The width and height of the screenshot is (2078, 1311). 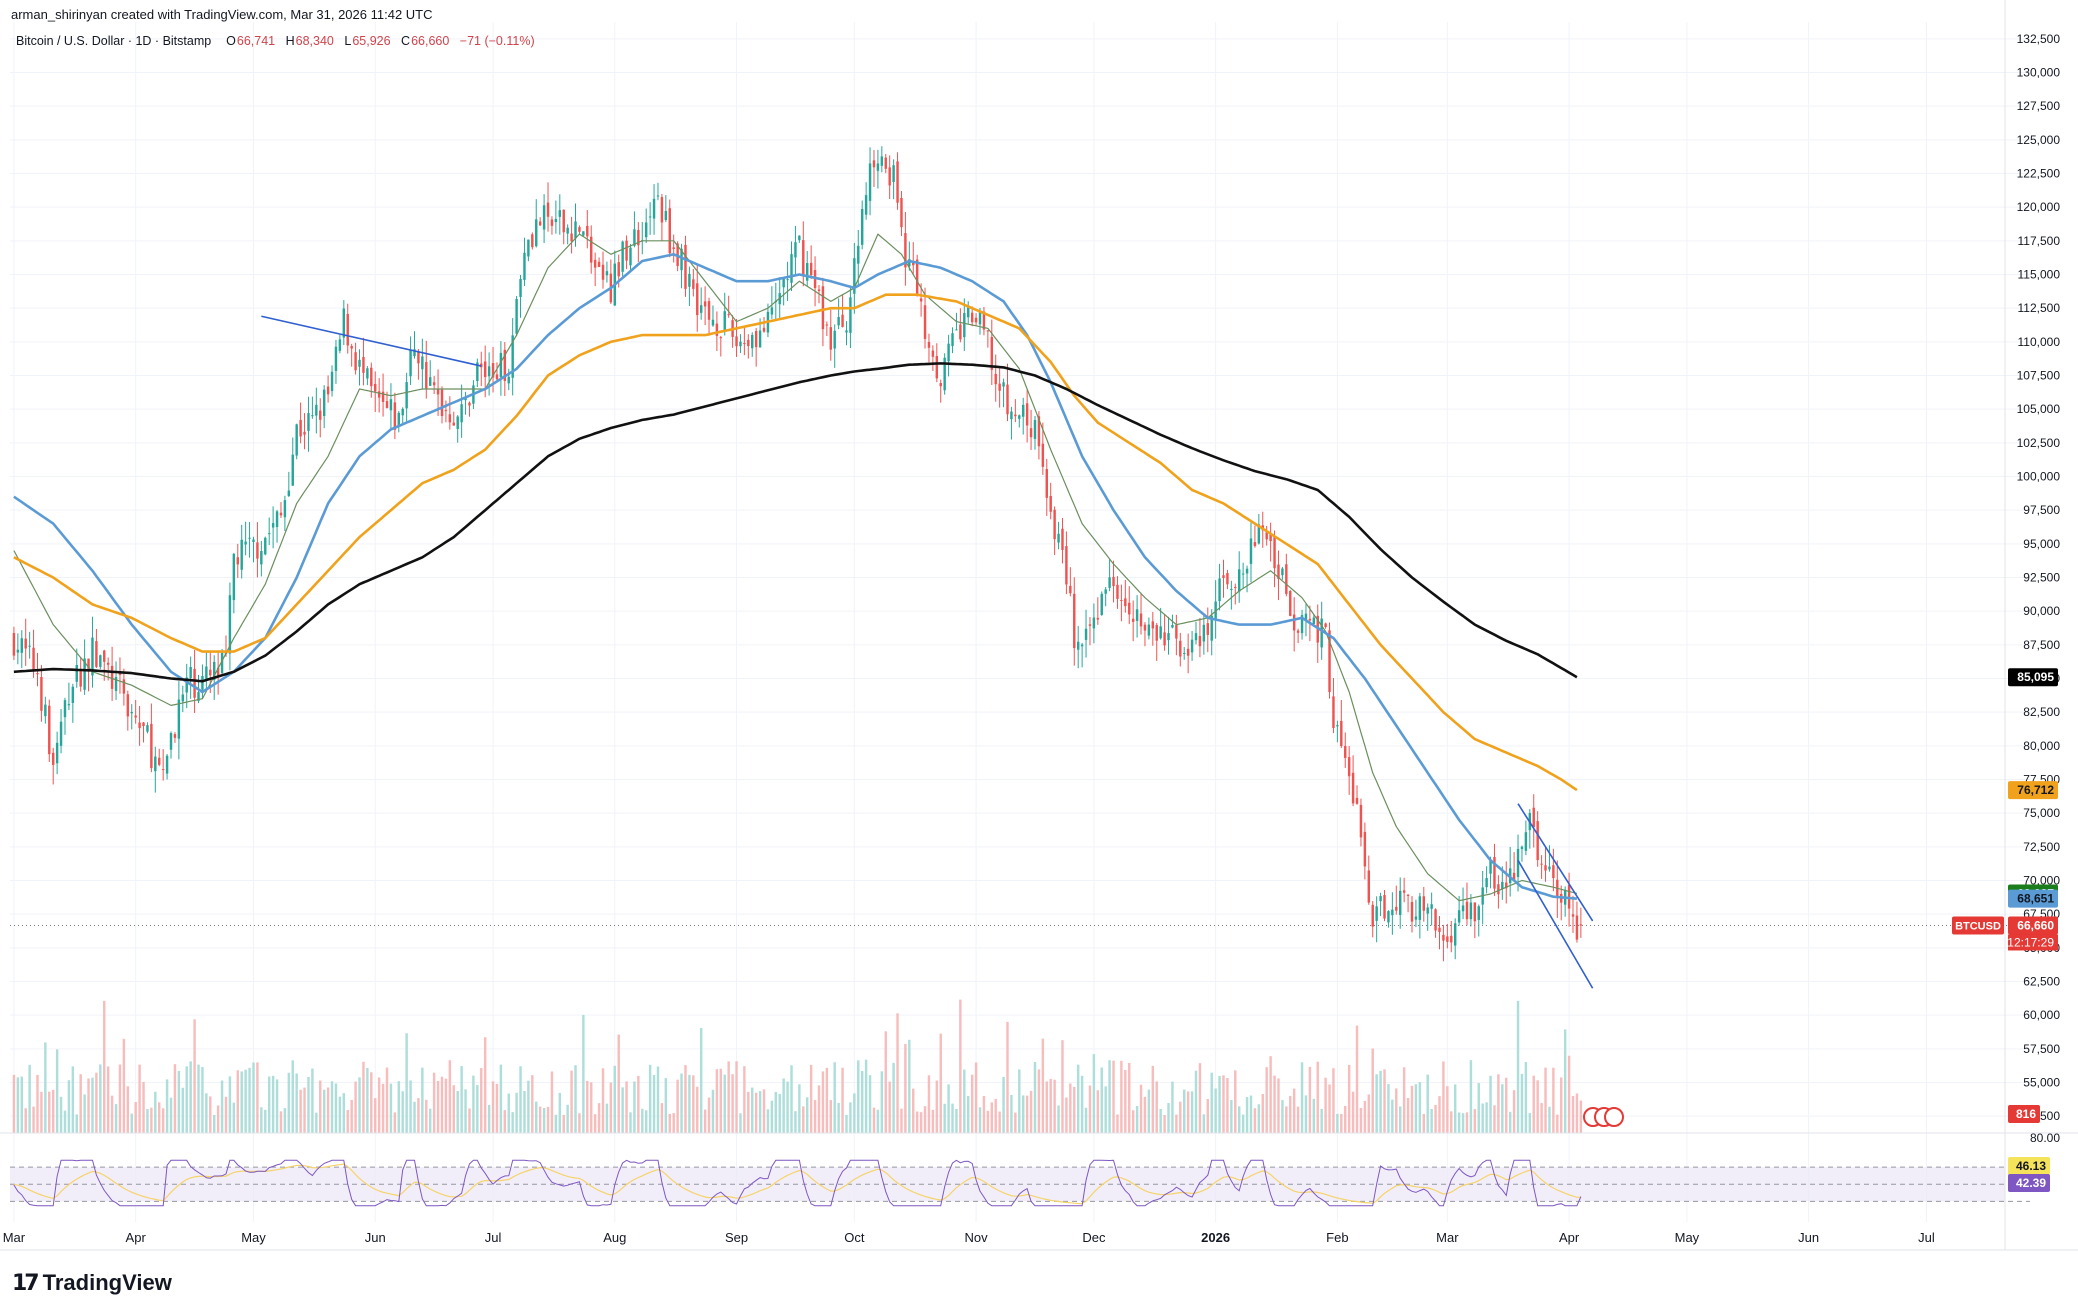 What do you see at coordinates (2041, 510) in the screenshot?
I see `y-tick-label: 97,500` at bounding box center [2041, 510].